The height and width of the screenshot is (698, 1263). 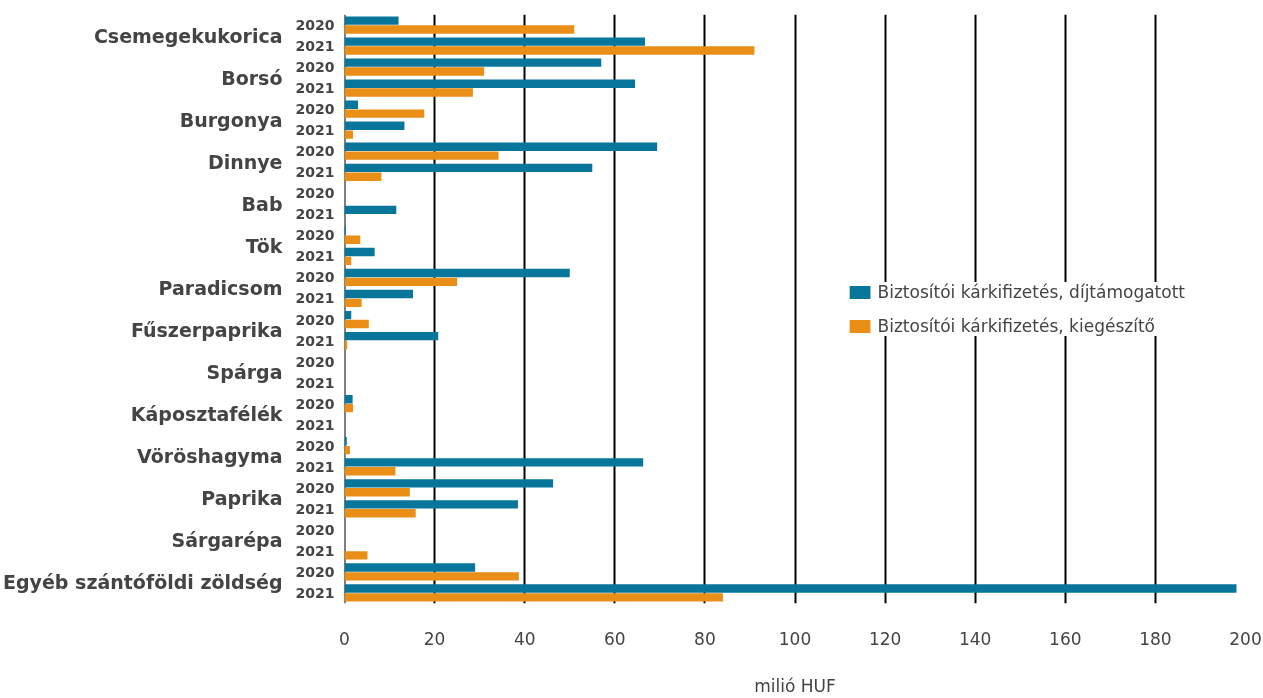 I want to click on x-tick-label: 100, so click(x=795, y=638).